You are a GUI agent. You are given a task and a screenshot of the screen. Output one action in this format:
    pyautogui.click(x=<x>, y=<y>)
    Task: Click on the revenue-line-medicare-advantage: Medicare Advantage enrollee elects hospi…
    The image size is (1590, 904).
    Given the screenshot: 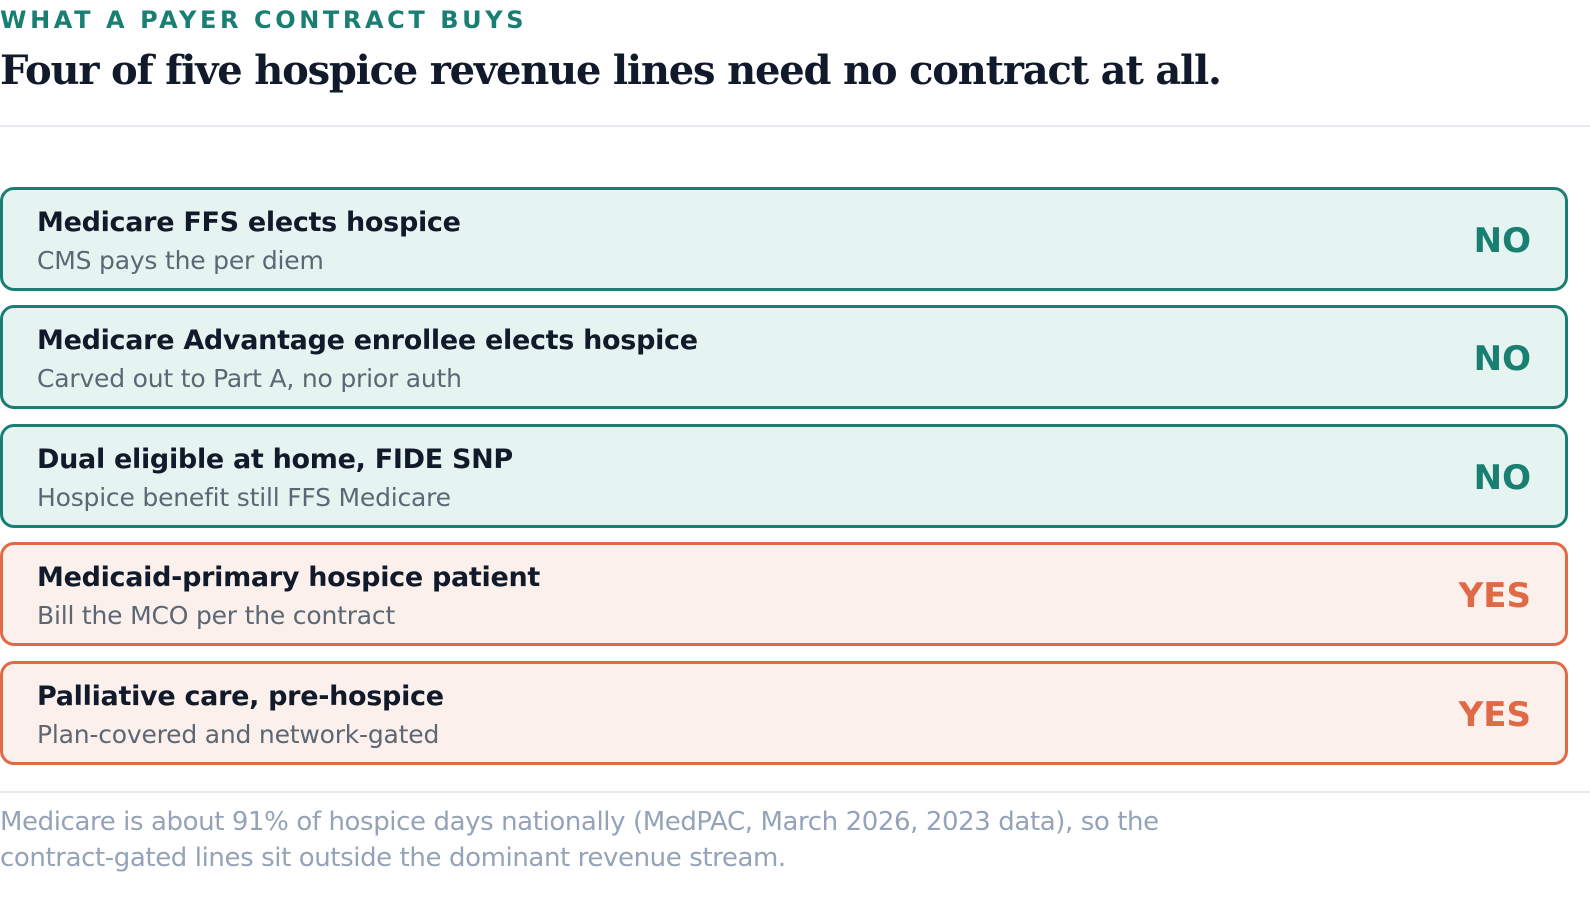 What is the action you would take?
    pyautogui.click(x=784, y=357)
    